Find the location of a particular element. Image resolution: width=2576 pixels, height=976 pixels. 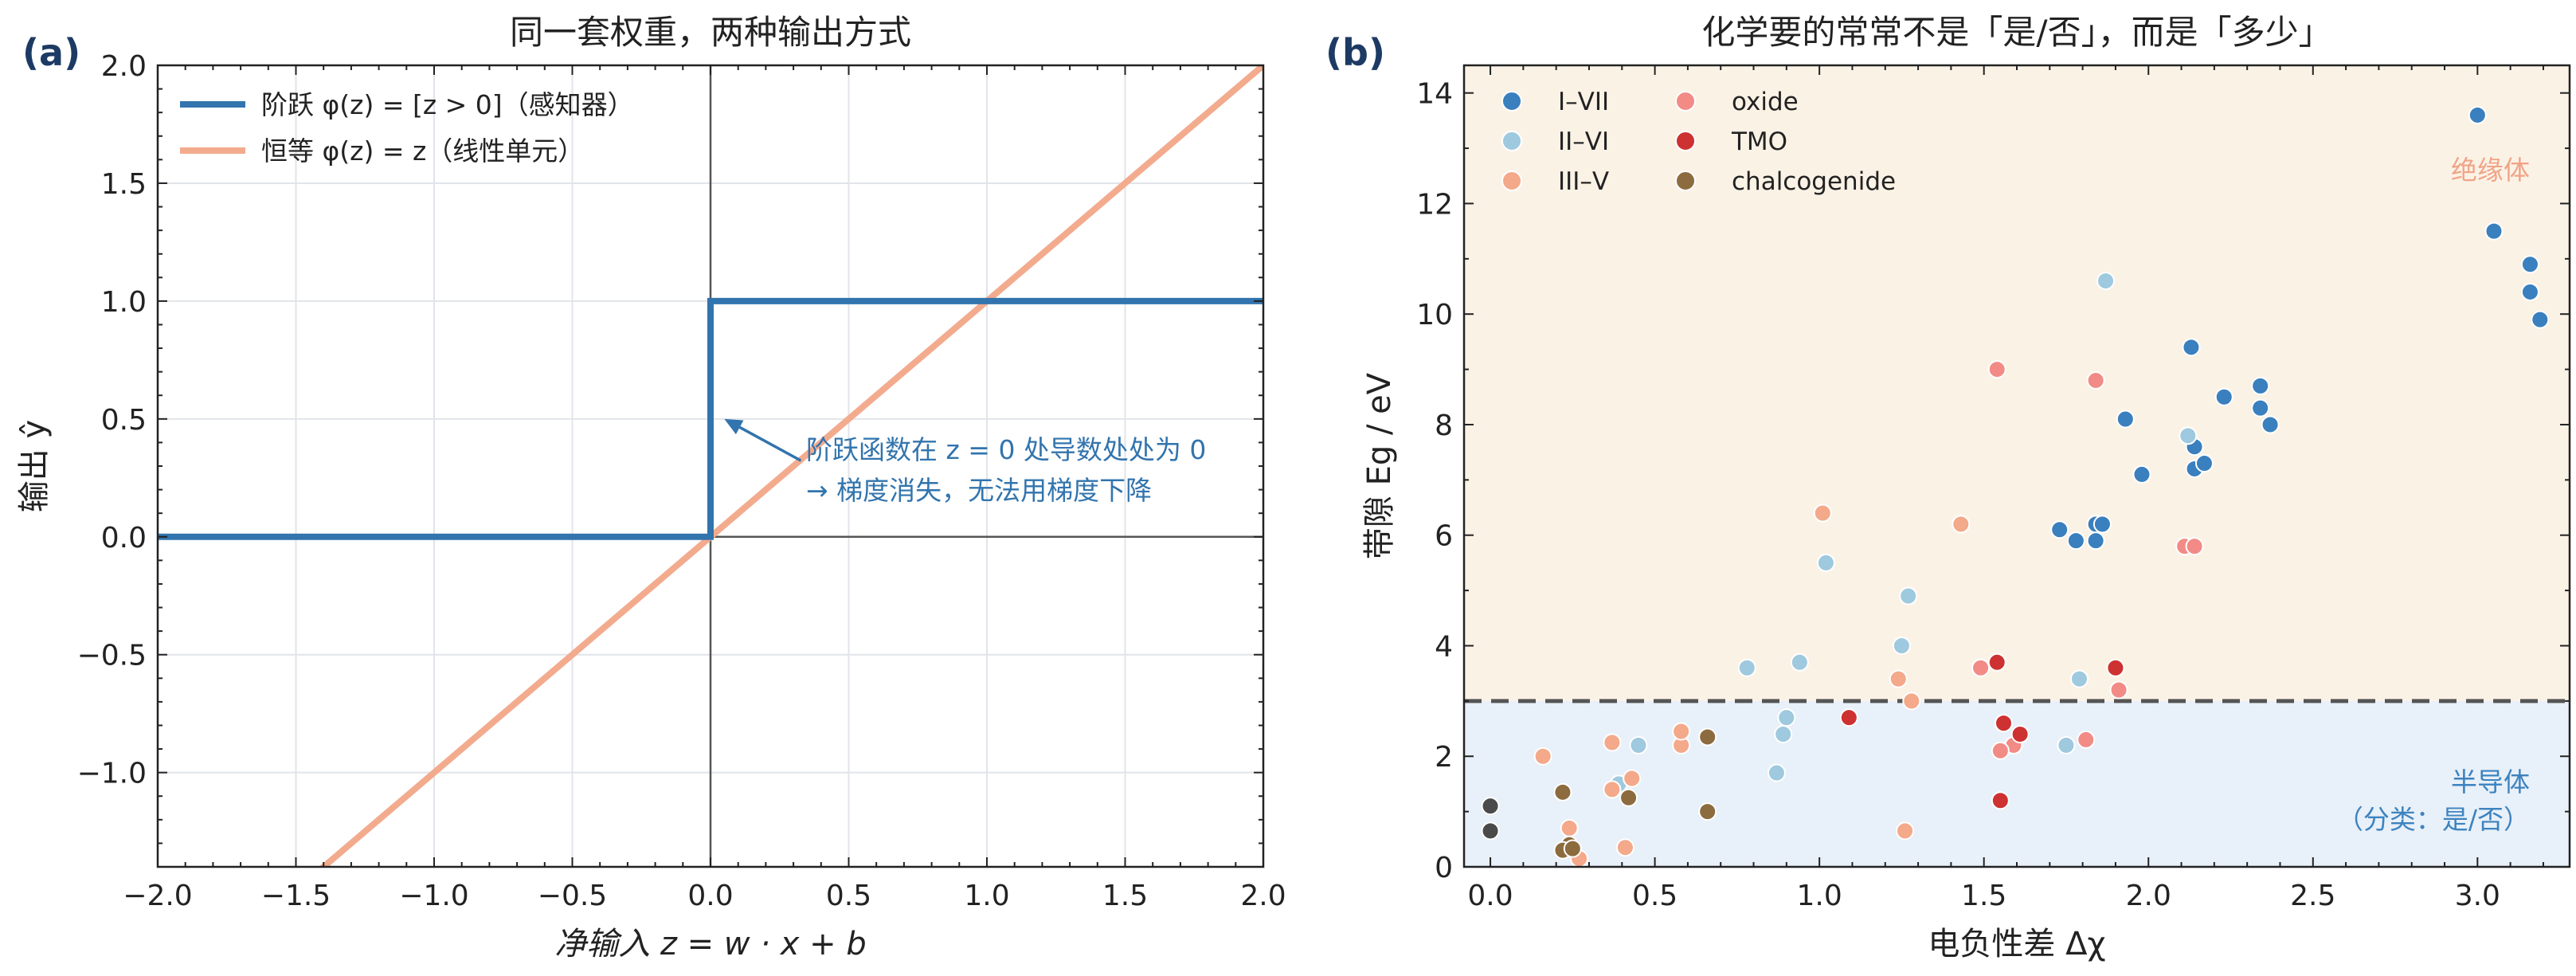

y-tick-label: 6 is located at coordinates (1444, 536).